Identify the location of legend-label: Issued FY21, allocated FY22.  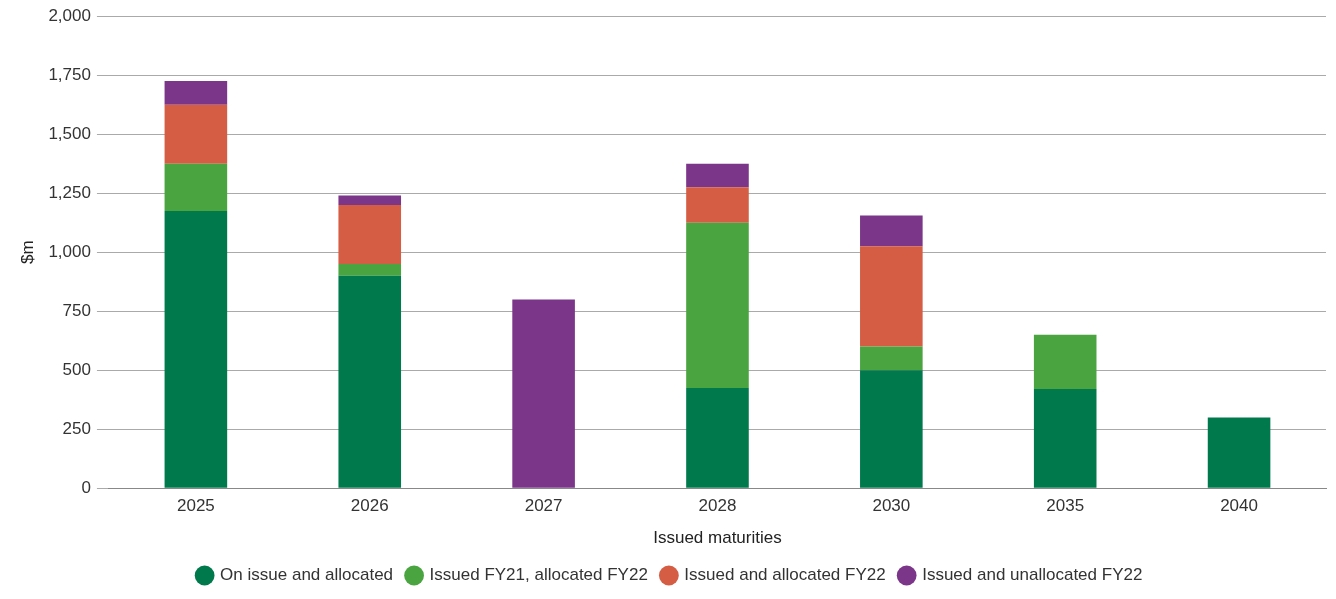
(538, 575).